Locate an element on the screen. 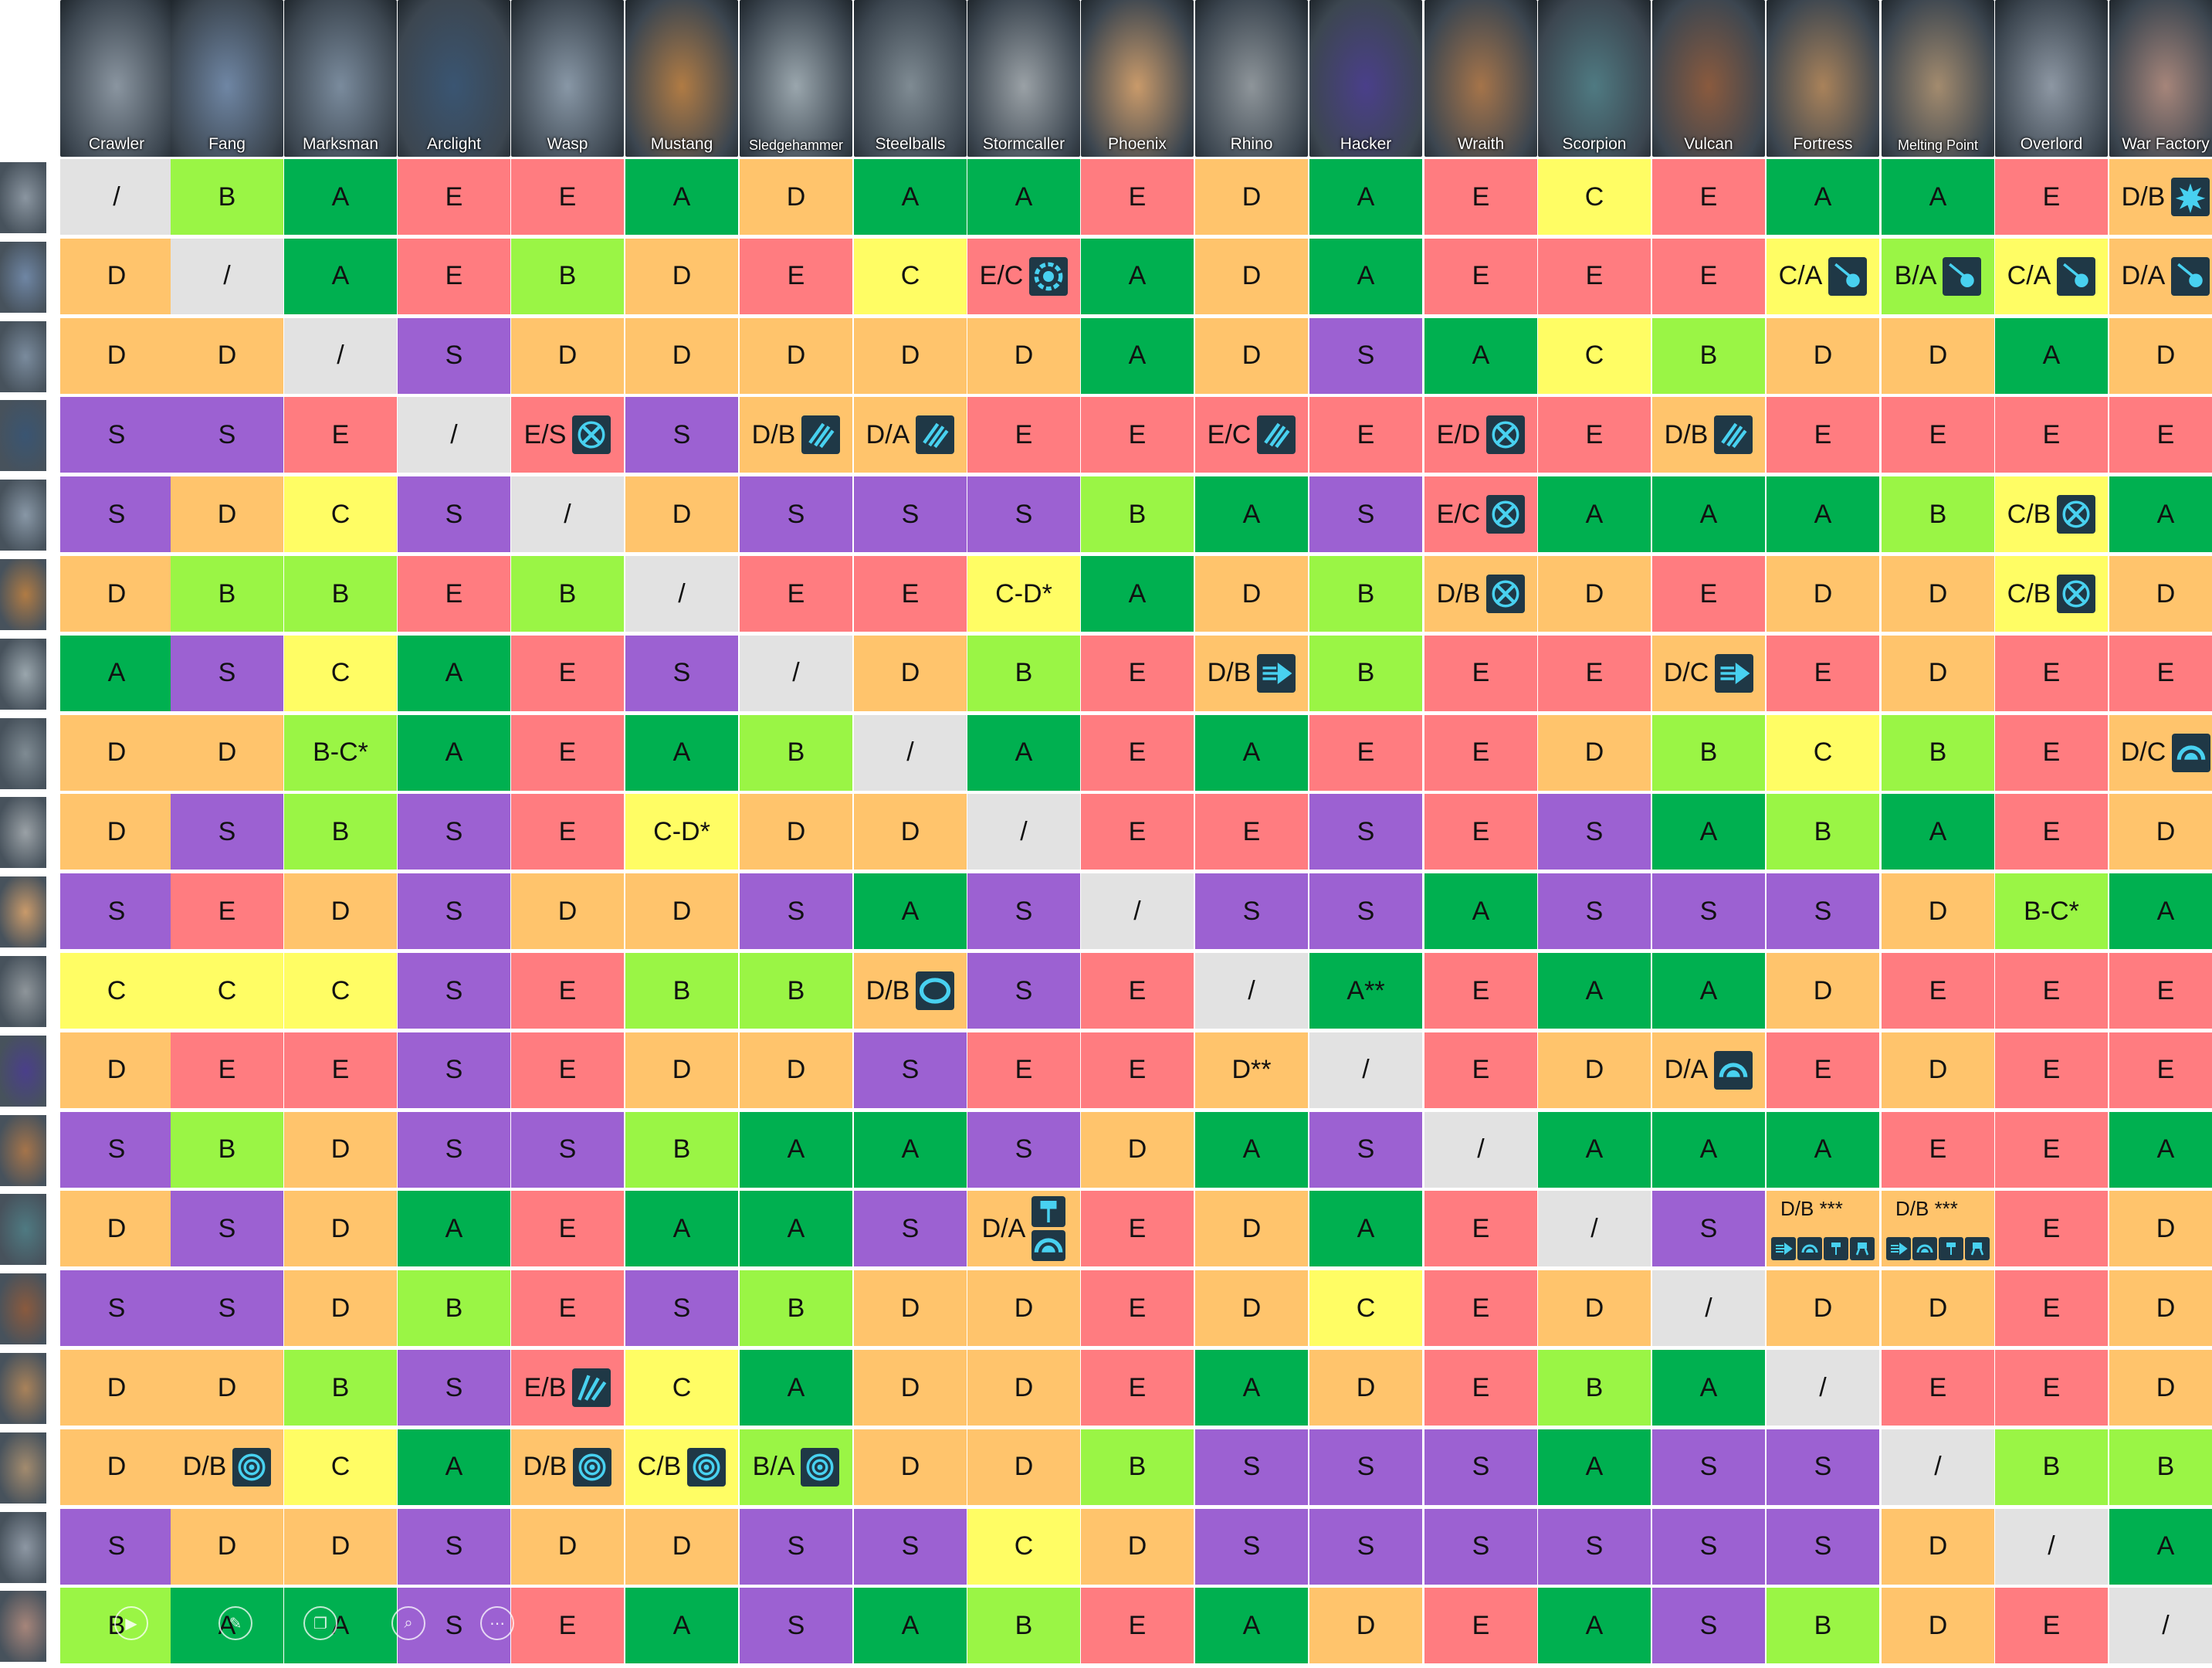 Image resolution: width=2212 pixels, height=1668 pixels. matchup-cell: C is located at coordinates (1023, 1546).